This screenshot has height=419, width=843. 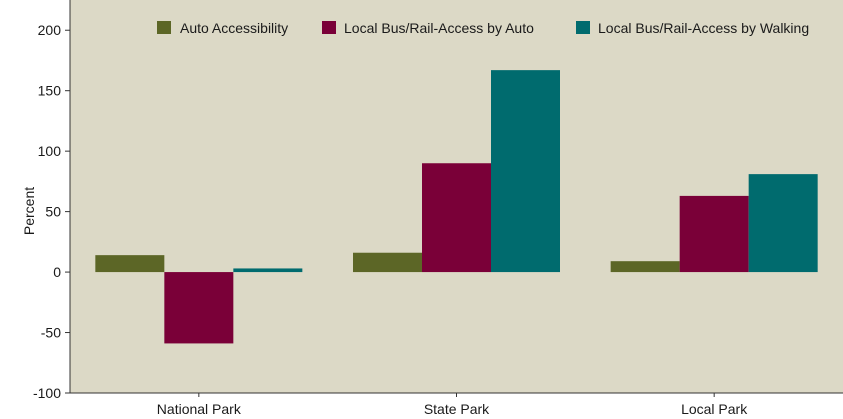 I want to click on y-tick-label: -100, so click(x=47, y=393).